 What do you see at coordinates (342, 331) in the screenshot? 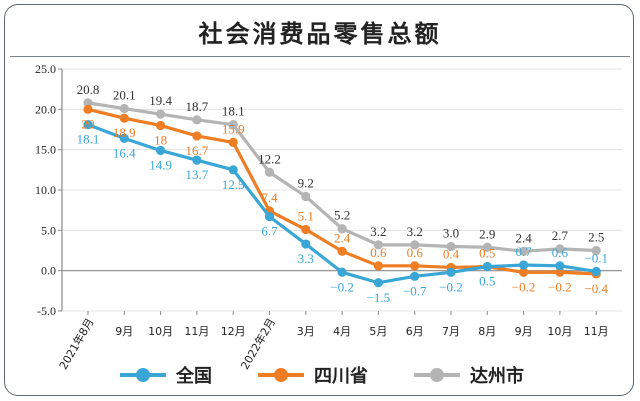
I see `x-tick-label: 4月` at bounding box center [342, 331].